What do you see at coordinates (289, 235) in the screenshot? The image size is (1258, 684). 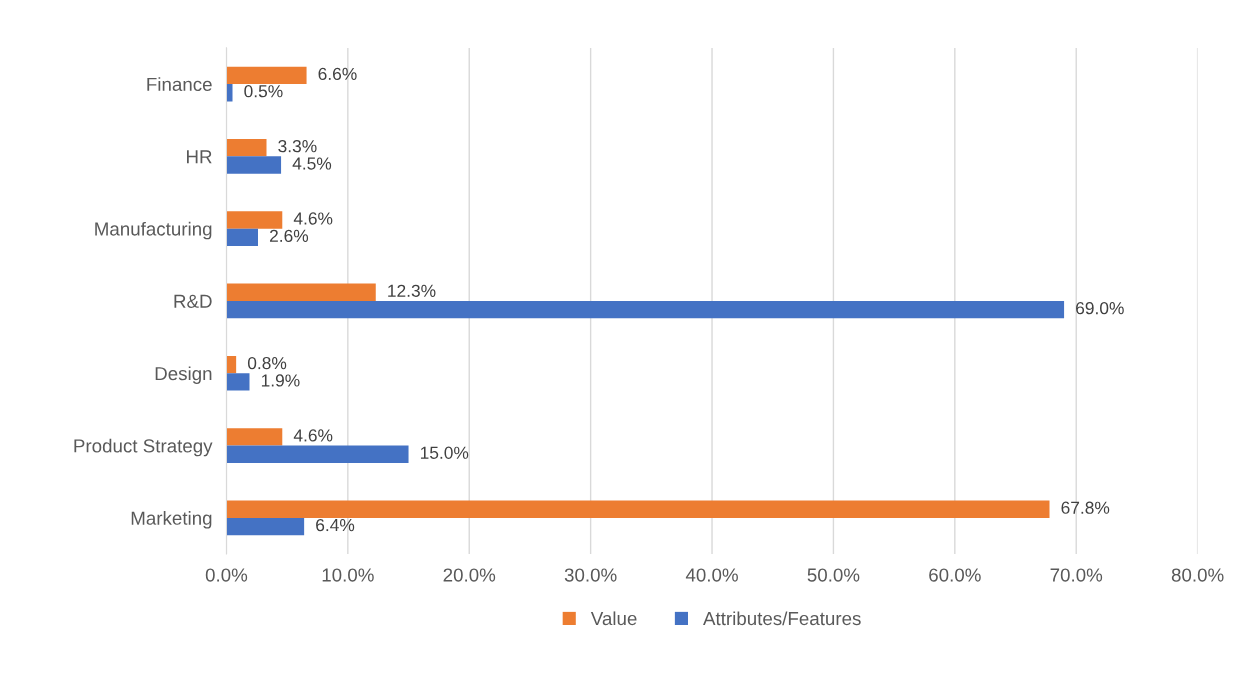 I see `data-label: 2.6%` at bounding box center [289, 235].